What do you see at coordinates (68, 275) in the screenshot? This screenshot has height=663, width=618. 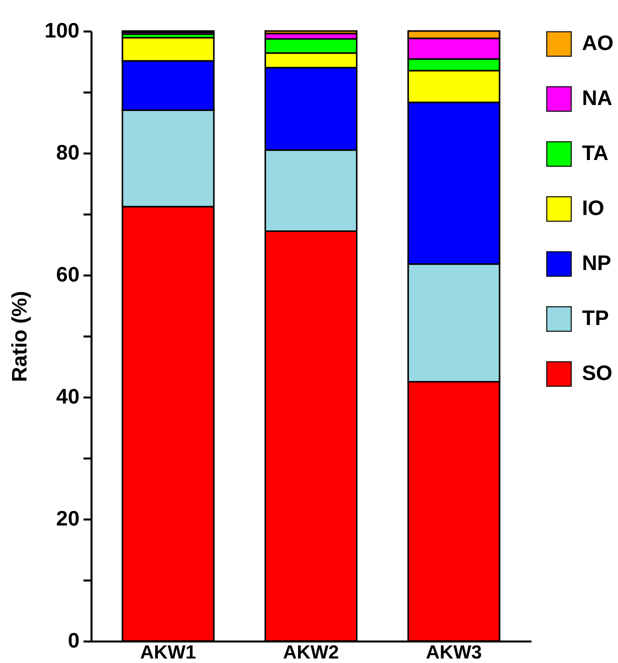 I see `y-tick-label: 60` at bounding box center [68, 275].